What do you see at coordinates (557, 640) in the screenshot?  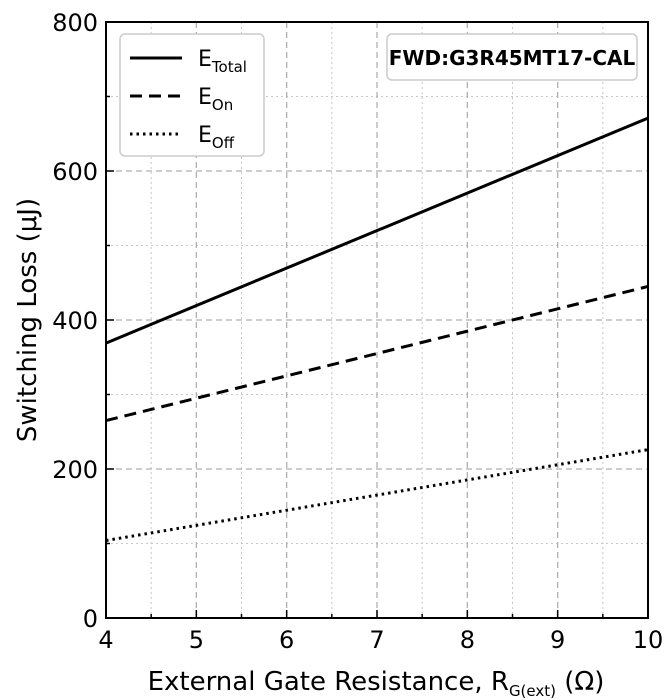 I see `x-tick-label: 9` at bounding box center [557, 640].